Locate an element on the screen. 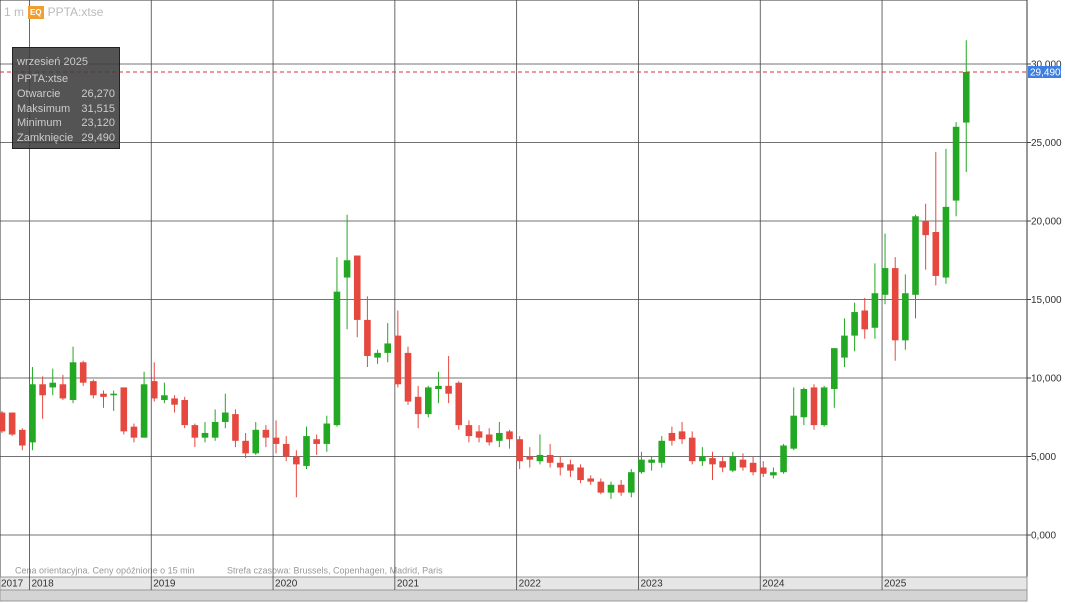 Image resolution: width=1065 pixels, height=603 pixels. tooltip-value: 31,515 is located at coordinates (98, 108).